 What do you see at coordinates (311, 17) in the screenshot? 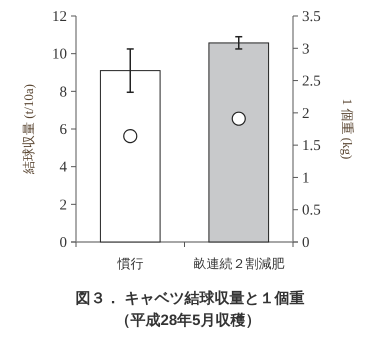
I see `y2-tick-label: 3.5` at bounding box center [311, 17].